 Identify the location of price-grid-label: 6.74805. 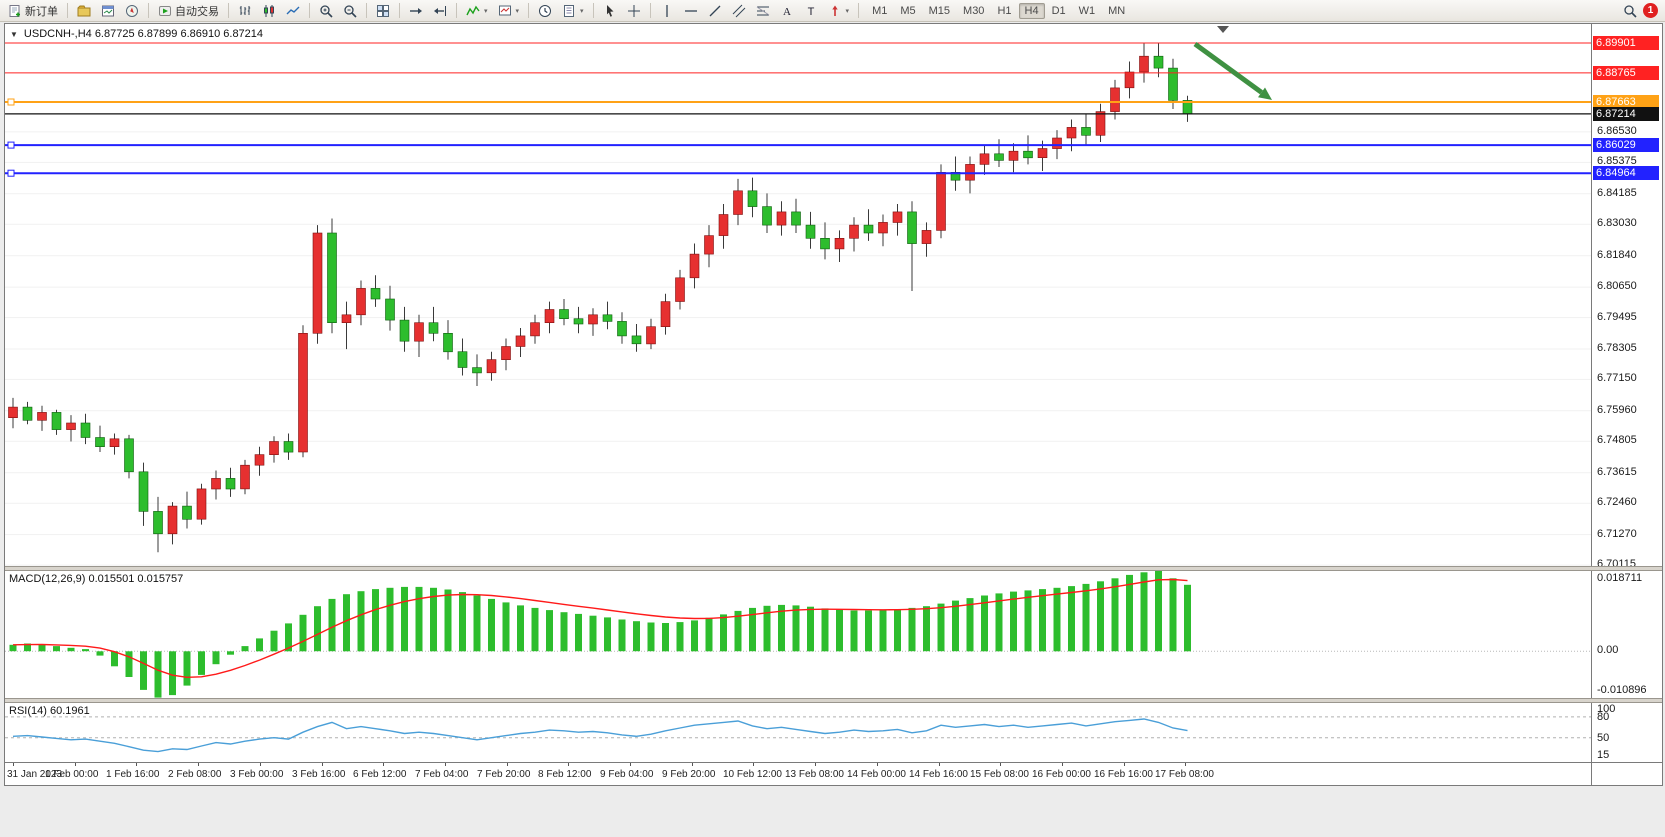
(1617, 440).